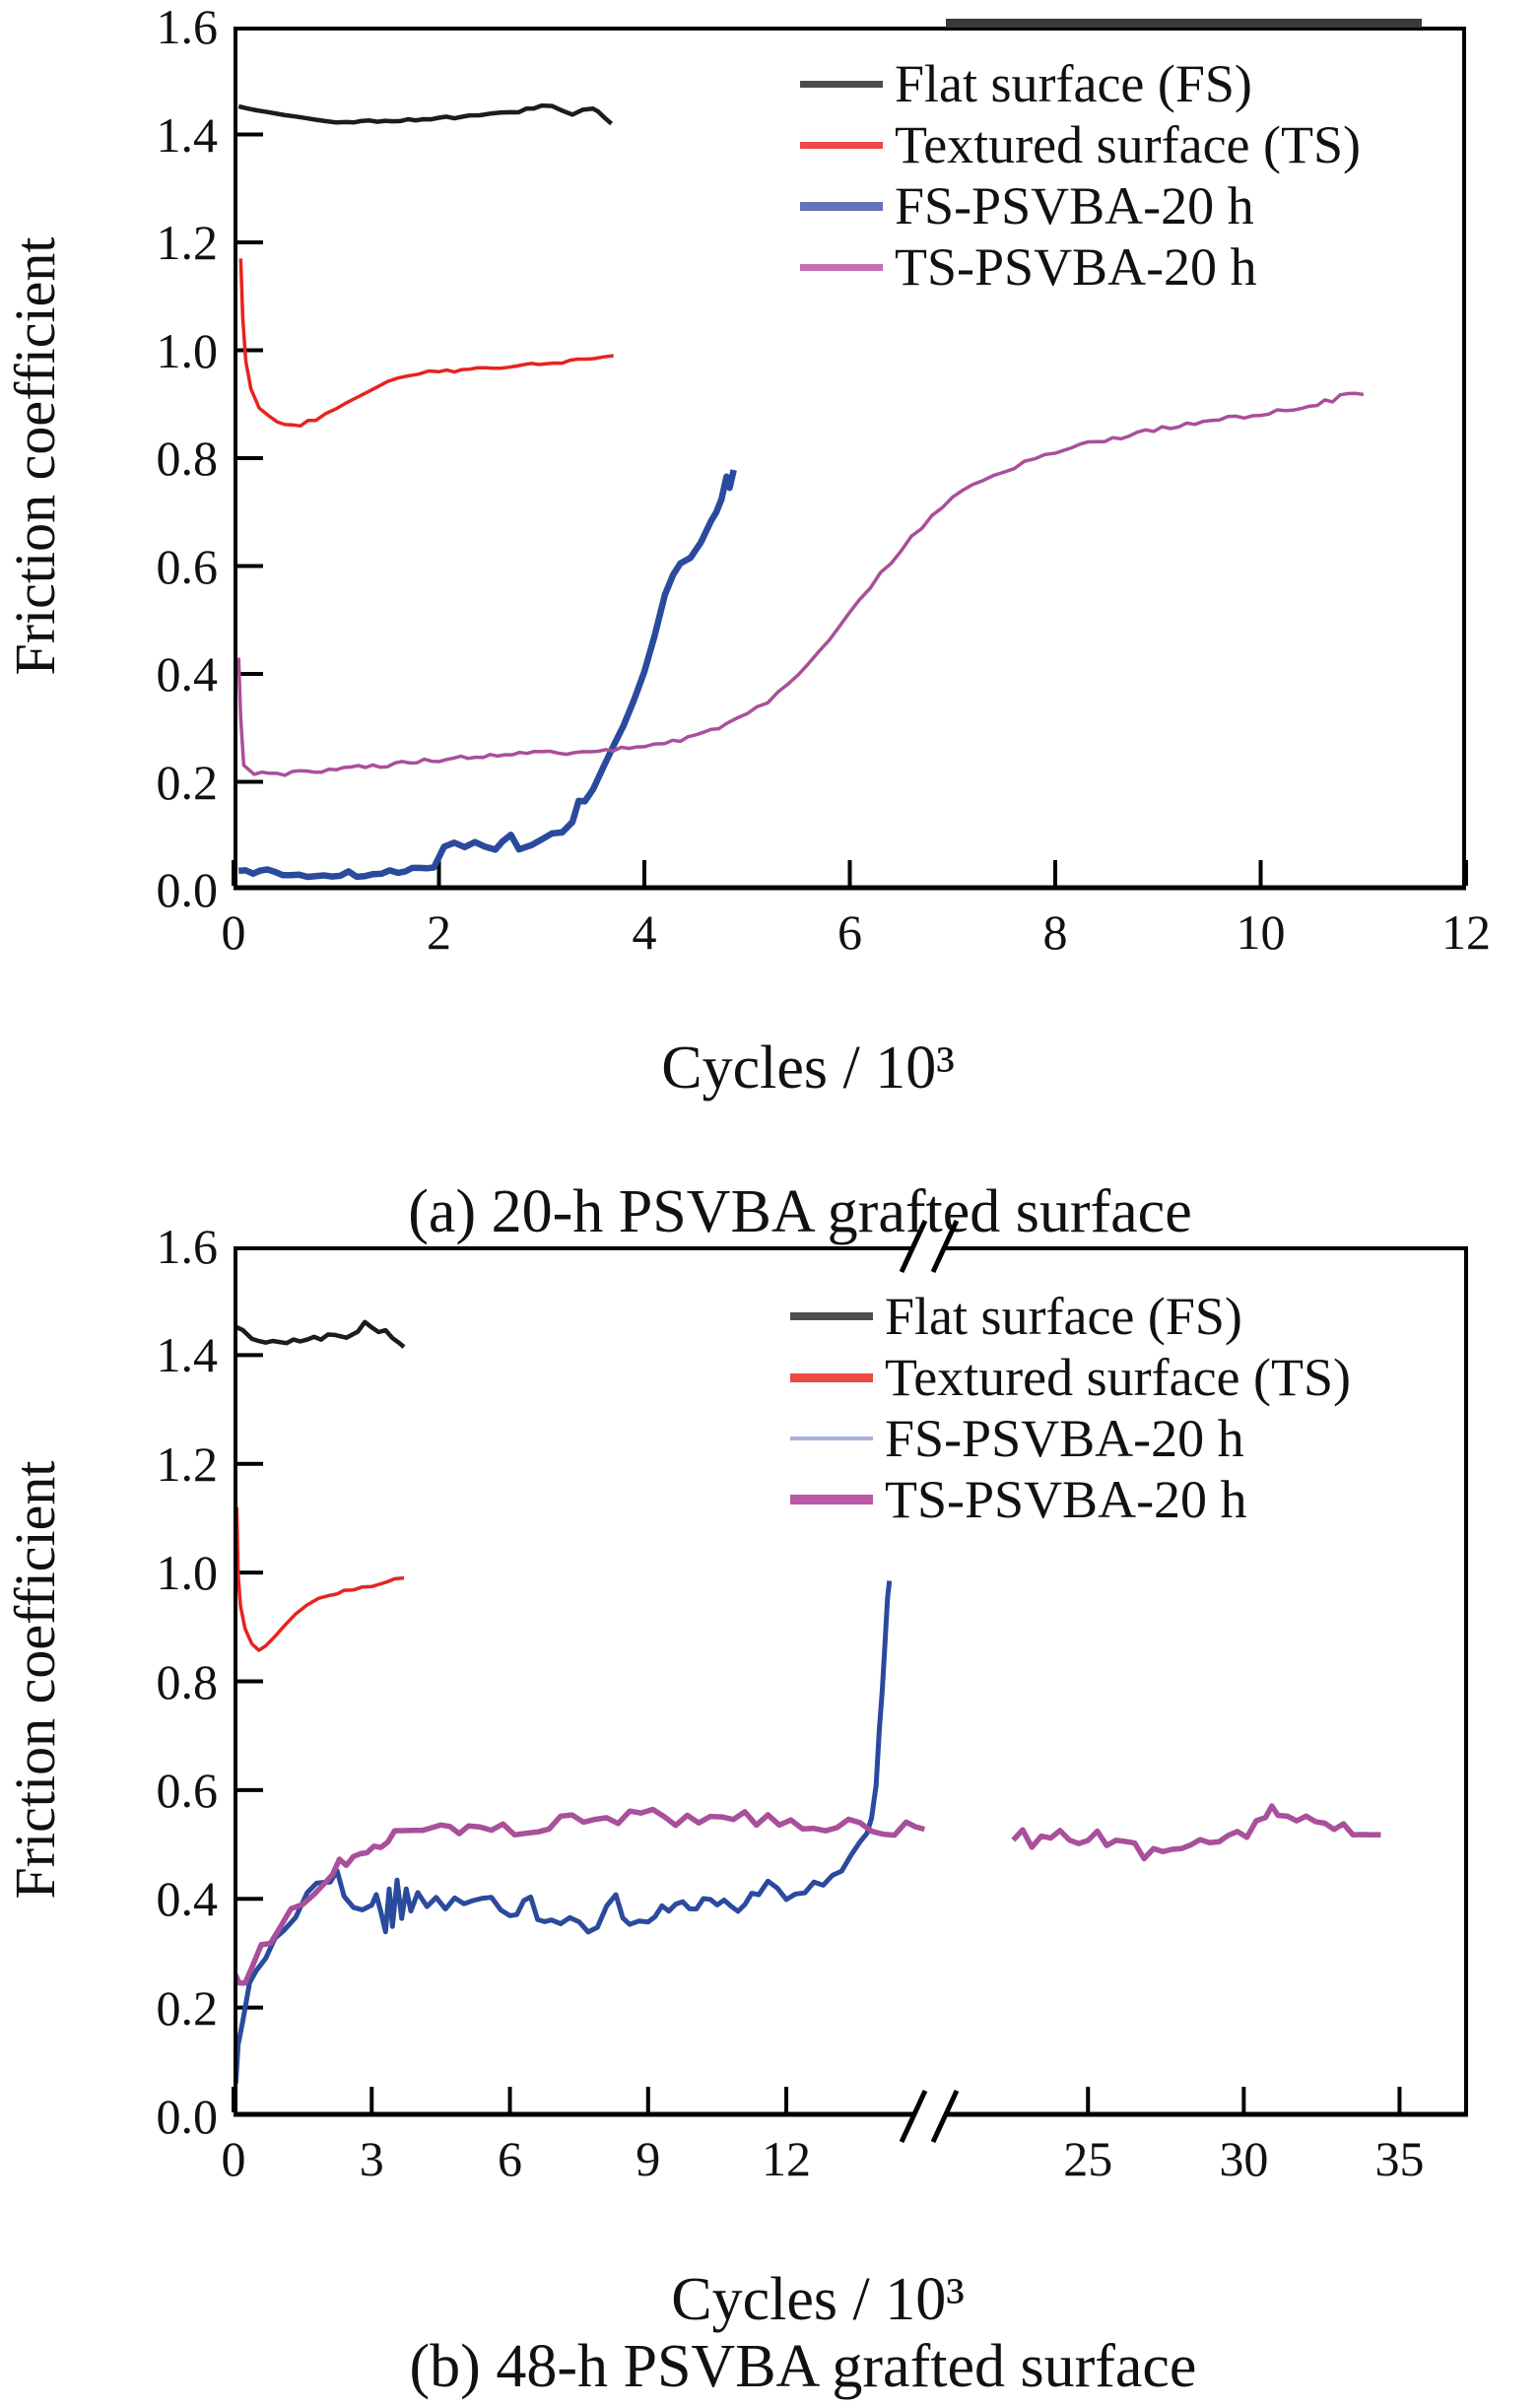  What do you see at coordinates (188, 889) in the screenshot?
I see `chart-a-ytick-0.0: 0.0` at bounding box center [188, 889].